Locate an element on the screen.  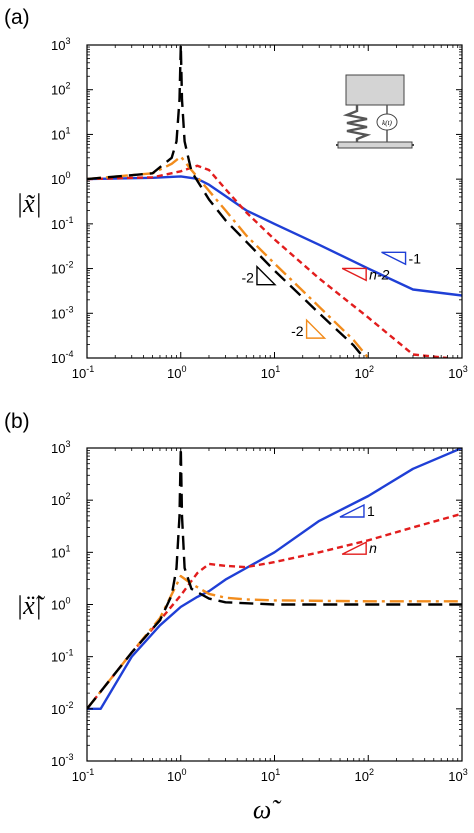
panel-b-x-tick-label: 10³ is located at coordinates (457, 775).